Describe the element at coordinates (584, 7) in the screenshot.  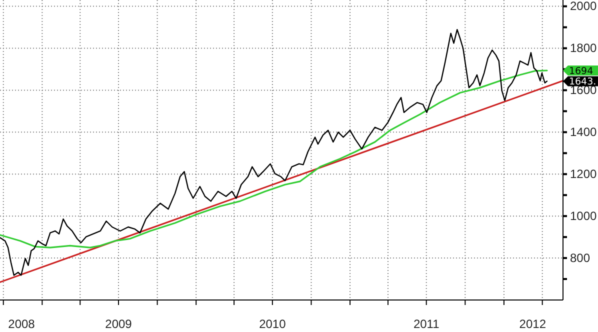
I see `y-tick-label: 2000` at that location.